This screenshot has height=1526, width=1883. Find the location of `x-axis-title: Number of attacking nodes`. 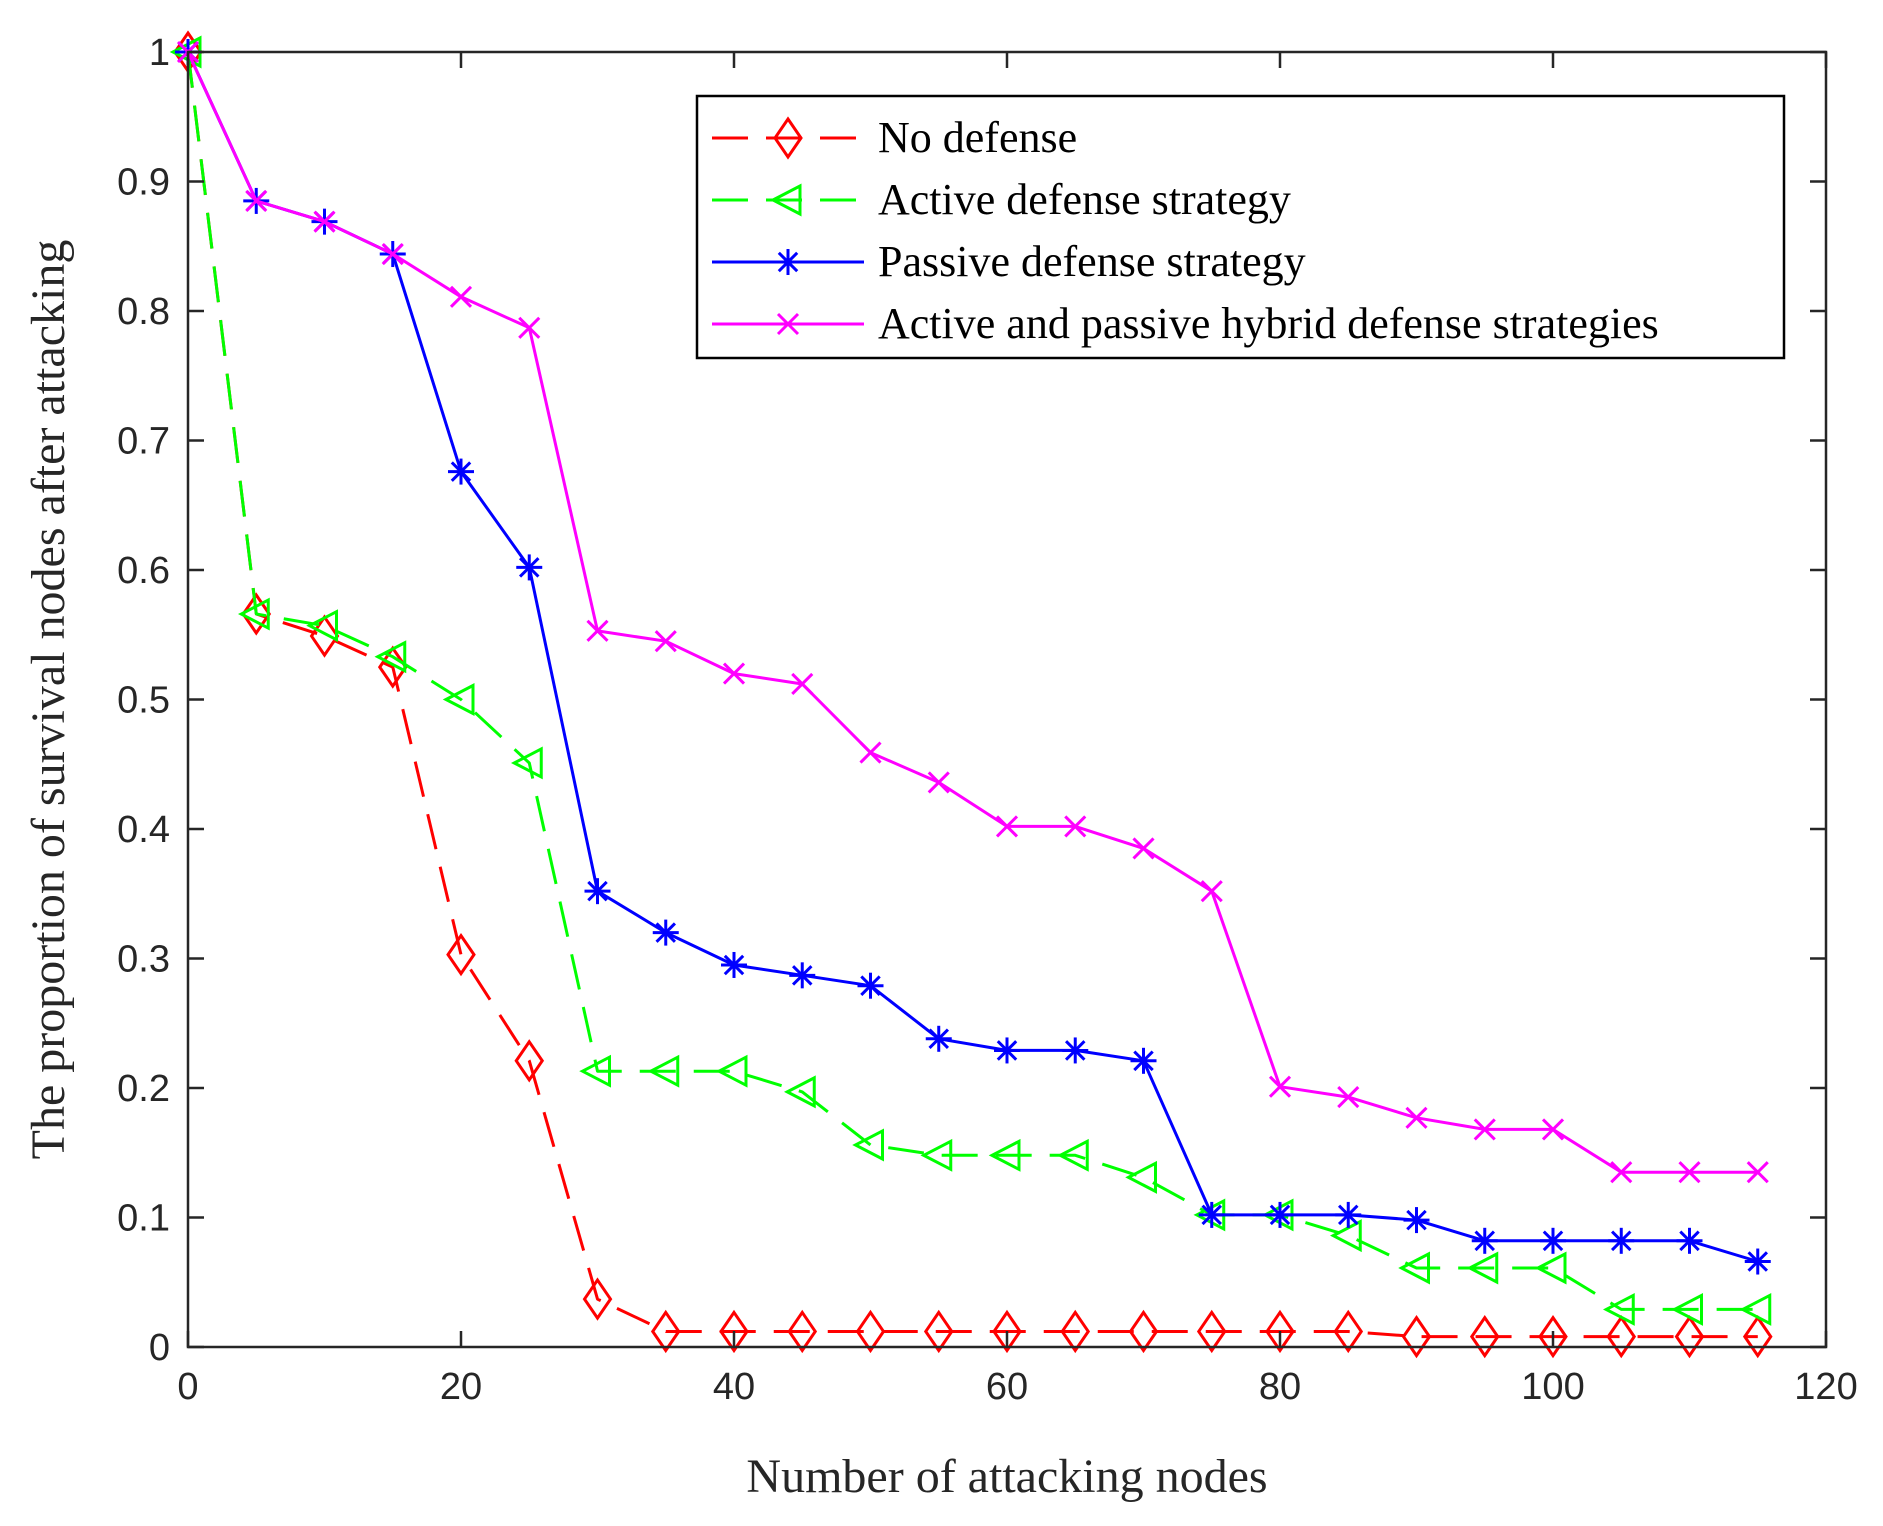

x-axis-title: Number of attacking nodes is located at coordinates (1006, 1476).